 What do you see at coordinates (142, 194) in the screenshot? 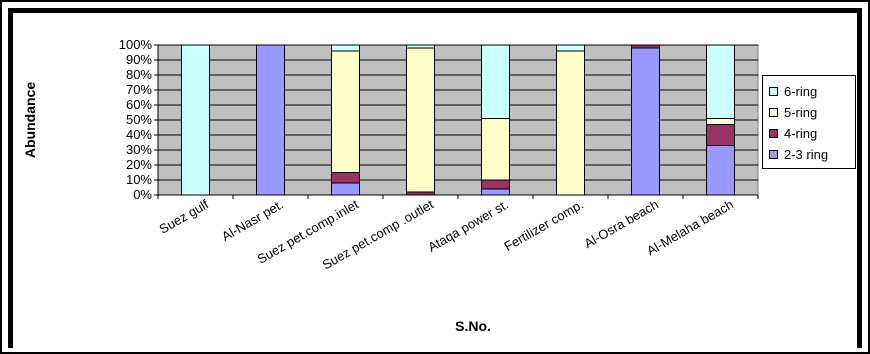
I see `y-tick-label: 0%` at bounding box center [142, 194].